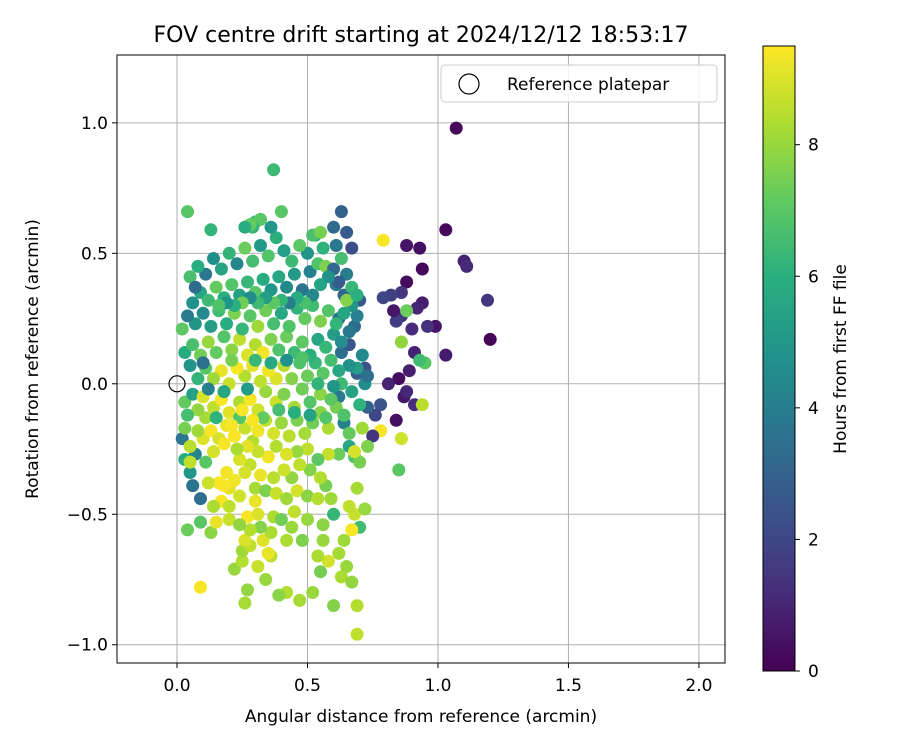 This screenshot has height=754, width=900. I want to click on colorbar-gradient, so click(779, 358).